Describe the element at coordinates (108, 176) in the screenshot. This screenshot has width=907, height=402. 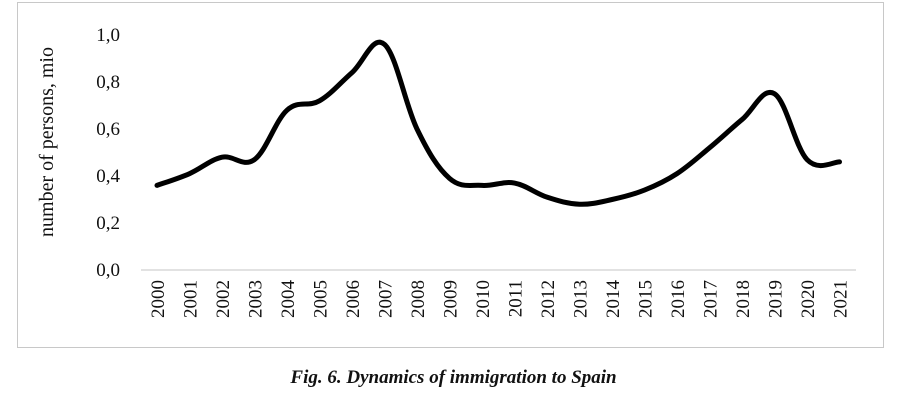
I see `y-tick-label: 0,4` at that location.